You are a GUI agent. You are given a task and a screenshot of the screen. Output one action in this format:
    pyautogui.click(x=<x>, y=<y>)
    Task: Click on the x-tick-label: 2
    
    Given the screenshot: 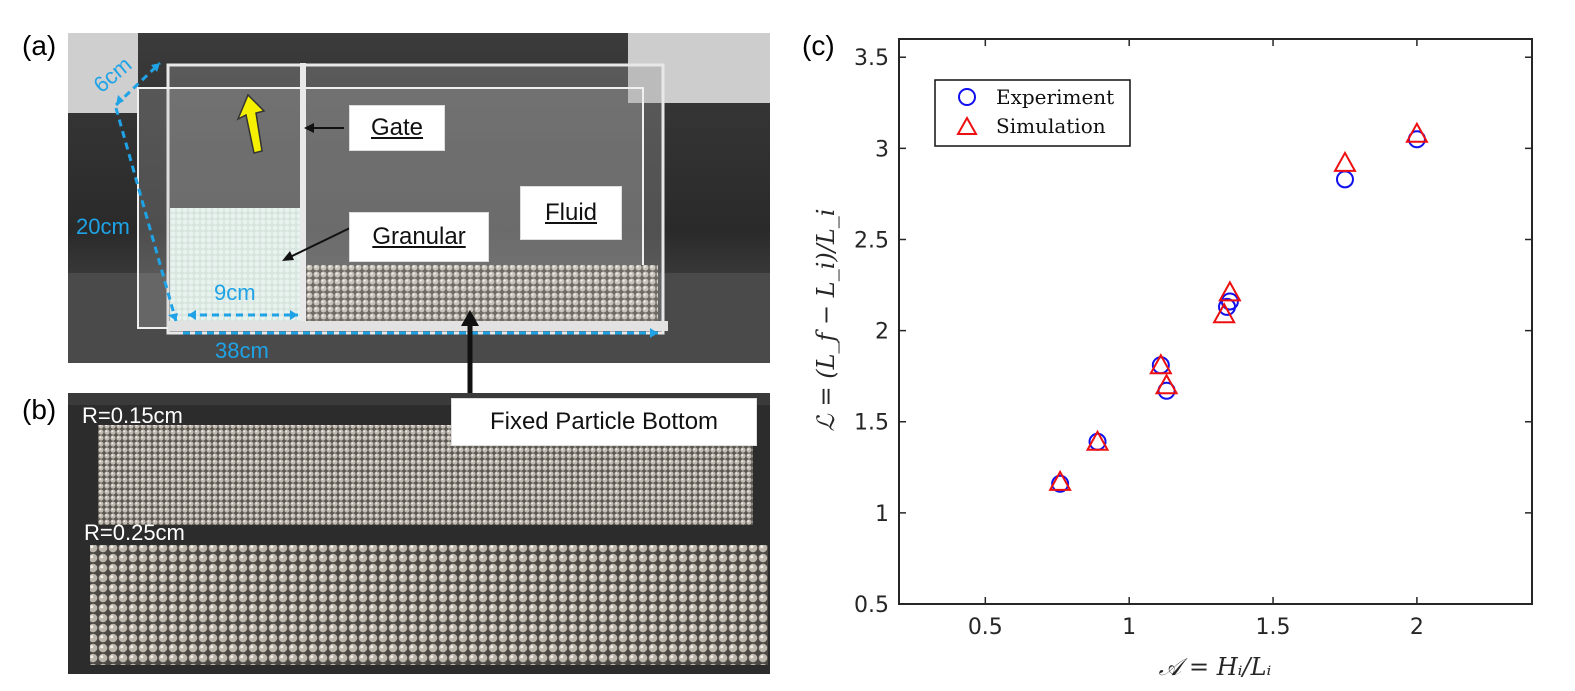 What is the action you would take?
    pyautogui.click(x=1417, y=627)
    